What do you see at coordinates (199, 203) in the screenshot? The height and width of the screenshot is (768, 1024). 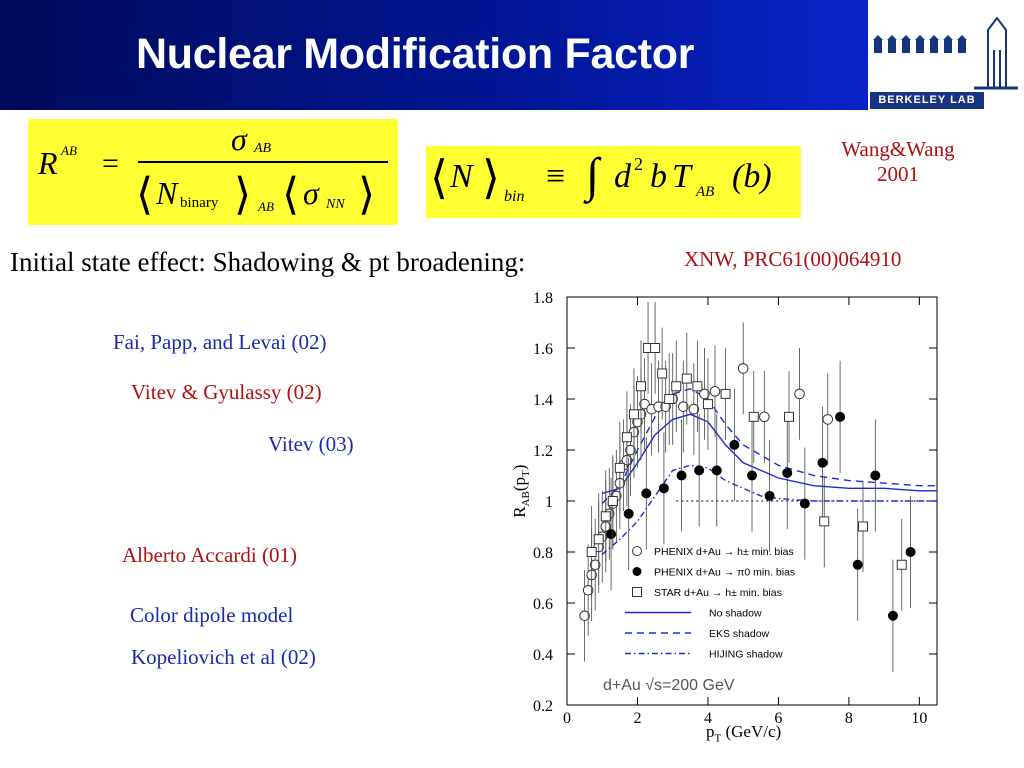 I see `raa-den-n-sub: binary` at bounding box center [199, 203].